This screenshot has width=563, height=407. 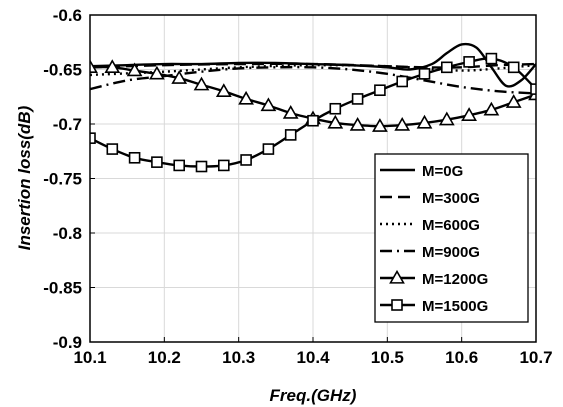 I want to click on x-tick-label: 10.1, so click(x=89, y=357).